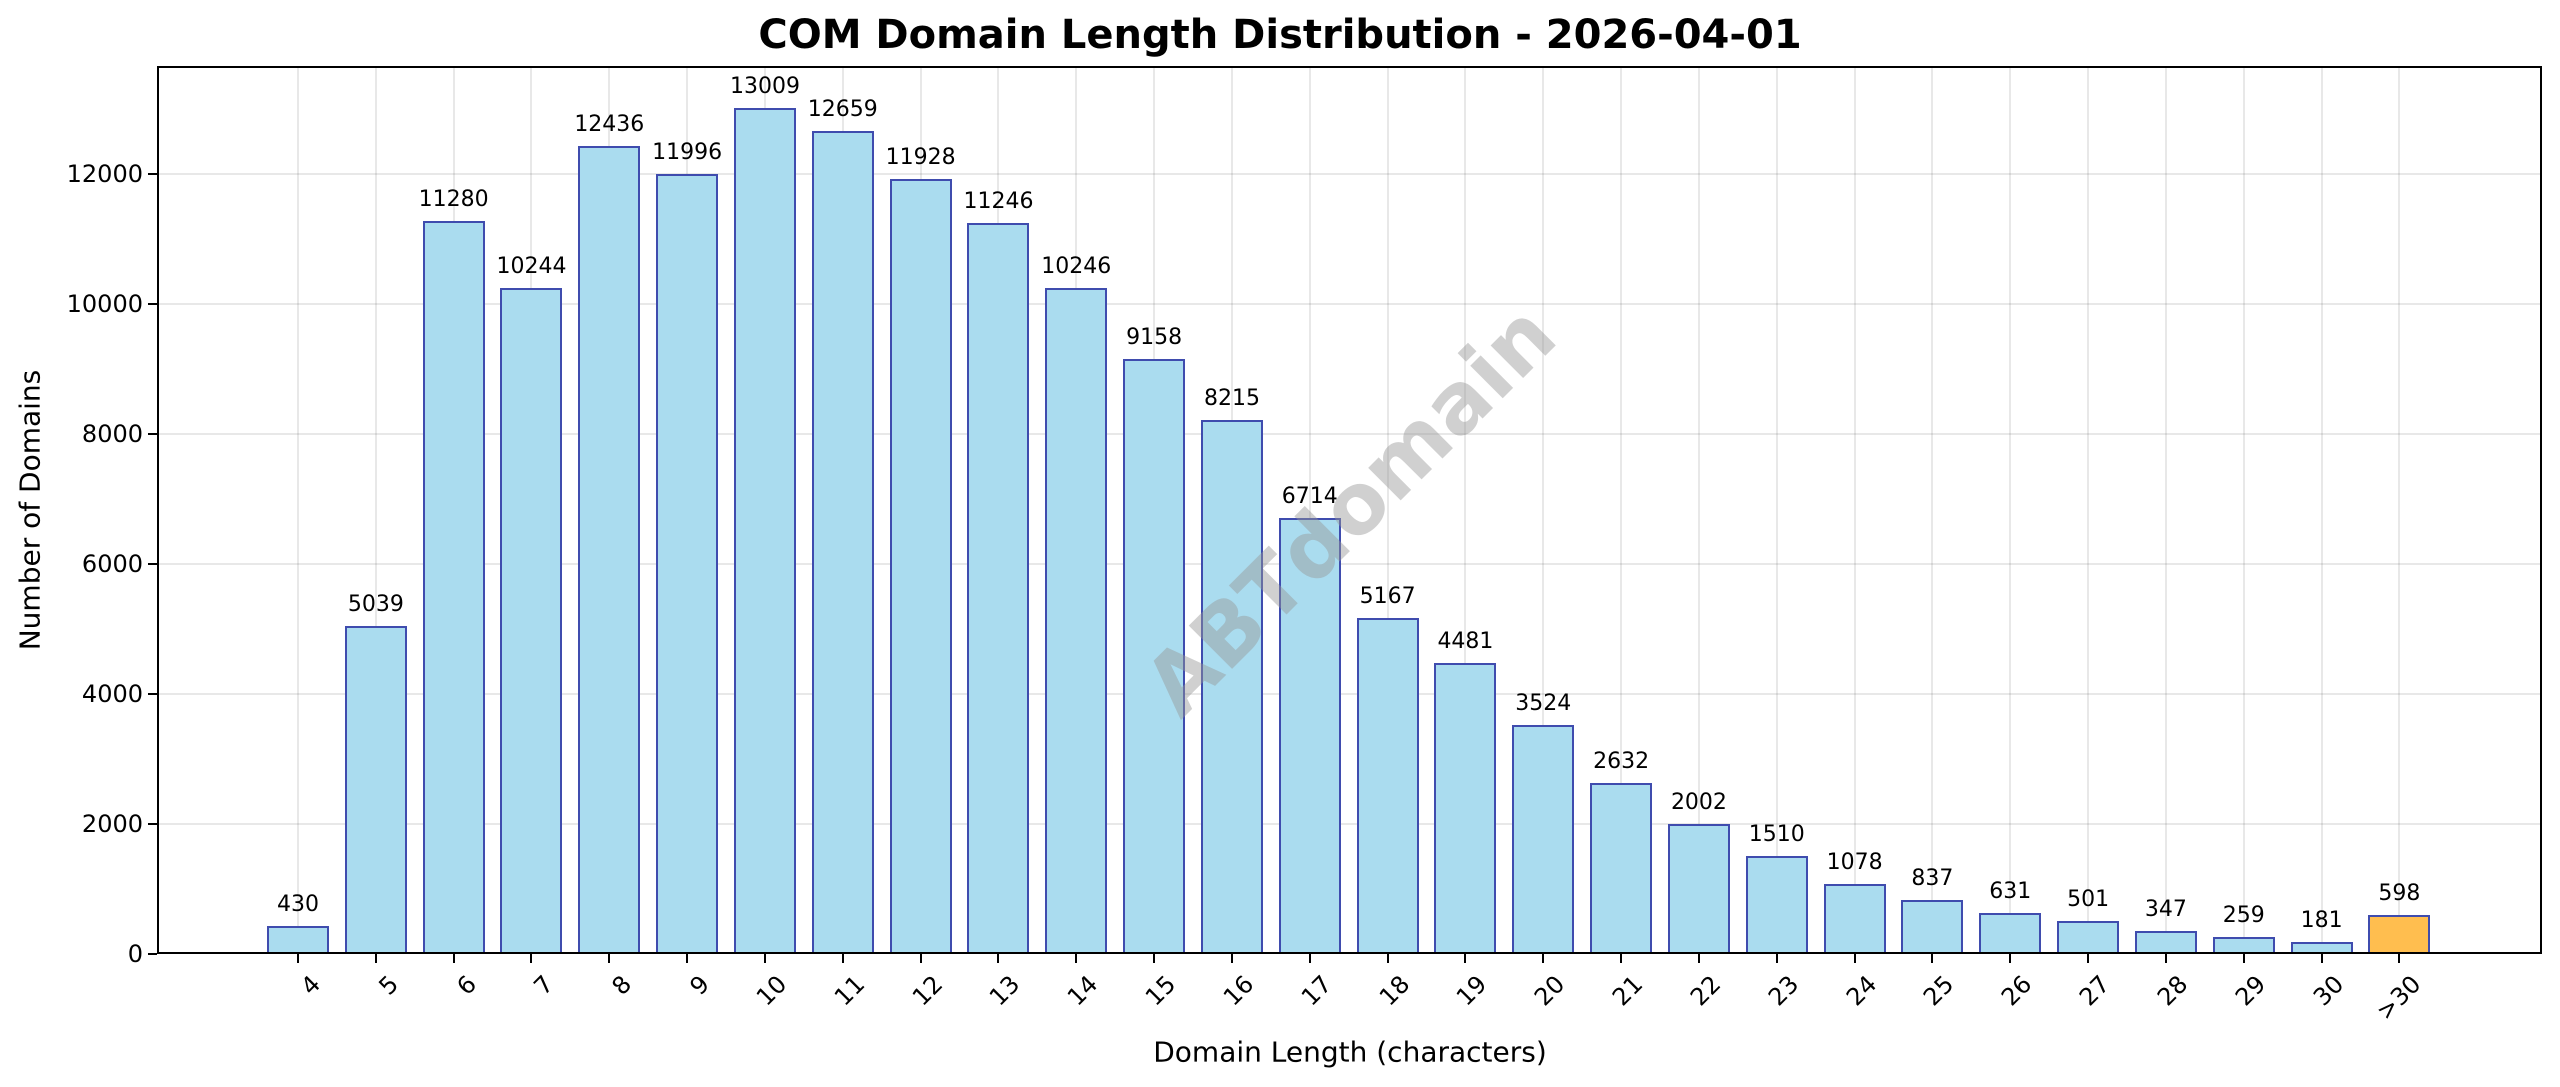  Describe the element at coordinates (764, 87) in the screenshot. I see `bar-value-label: 13009` at that location.